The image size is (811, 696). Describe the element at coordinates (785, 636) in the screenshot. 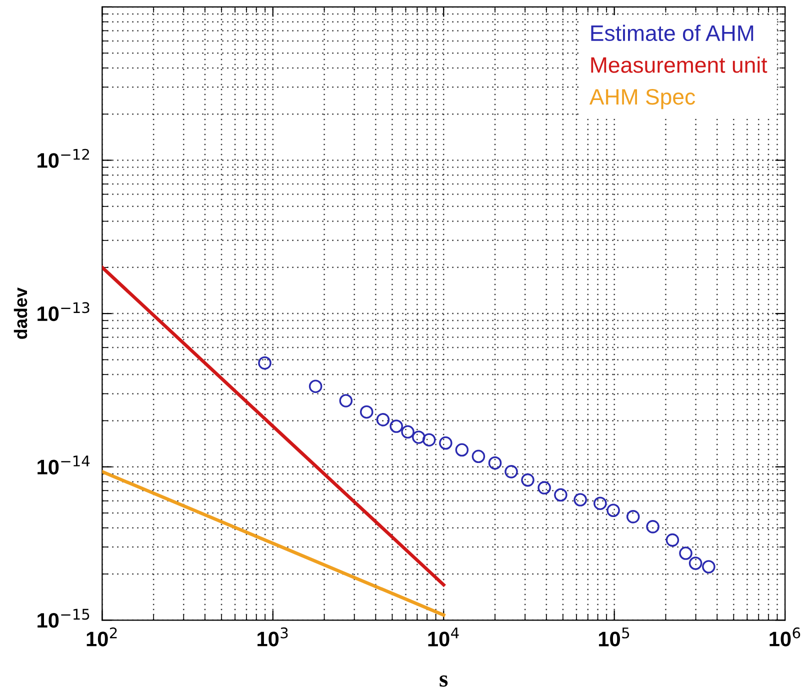

I see `x-tick-label: 10$^{6}$` at that location.